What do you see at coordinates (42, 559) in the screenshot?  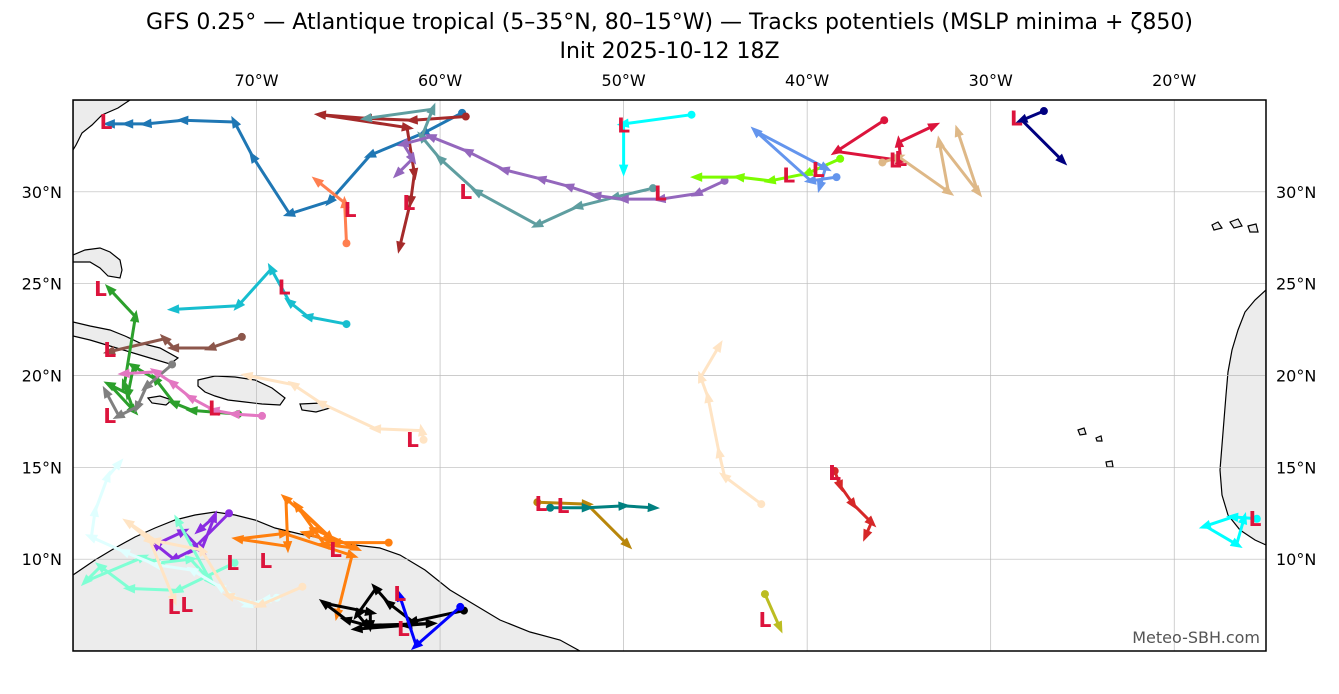 I see `lat-tick-label-left: 10°N` at bounding box center [42, 559].